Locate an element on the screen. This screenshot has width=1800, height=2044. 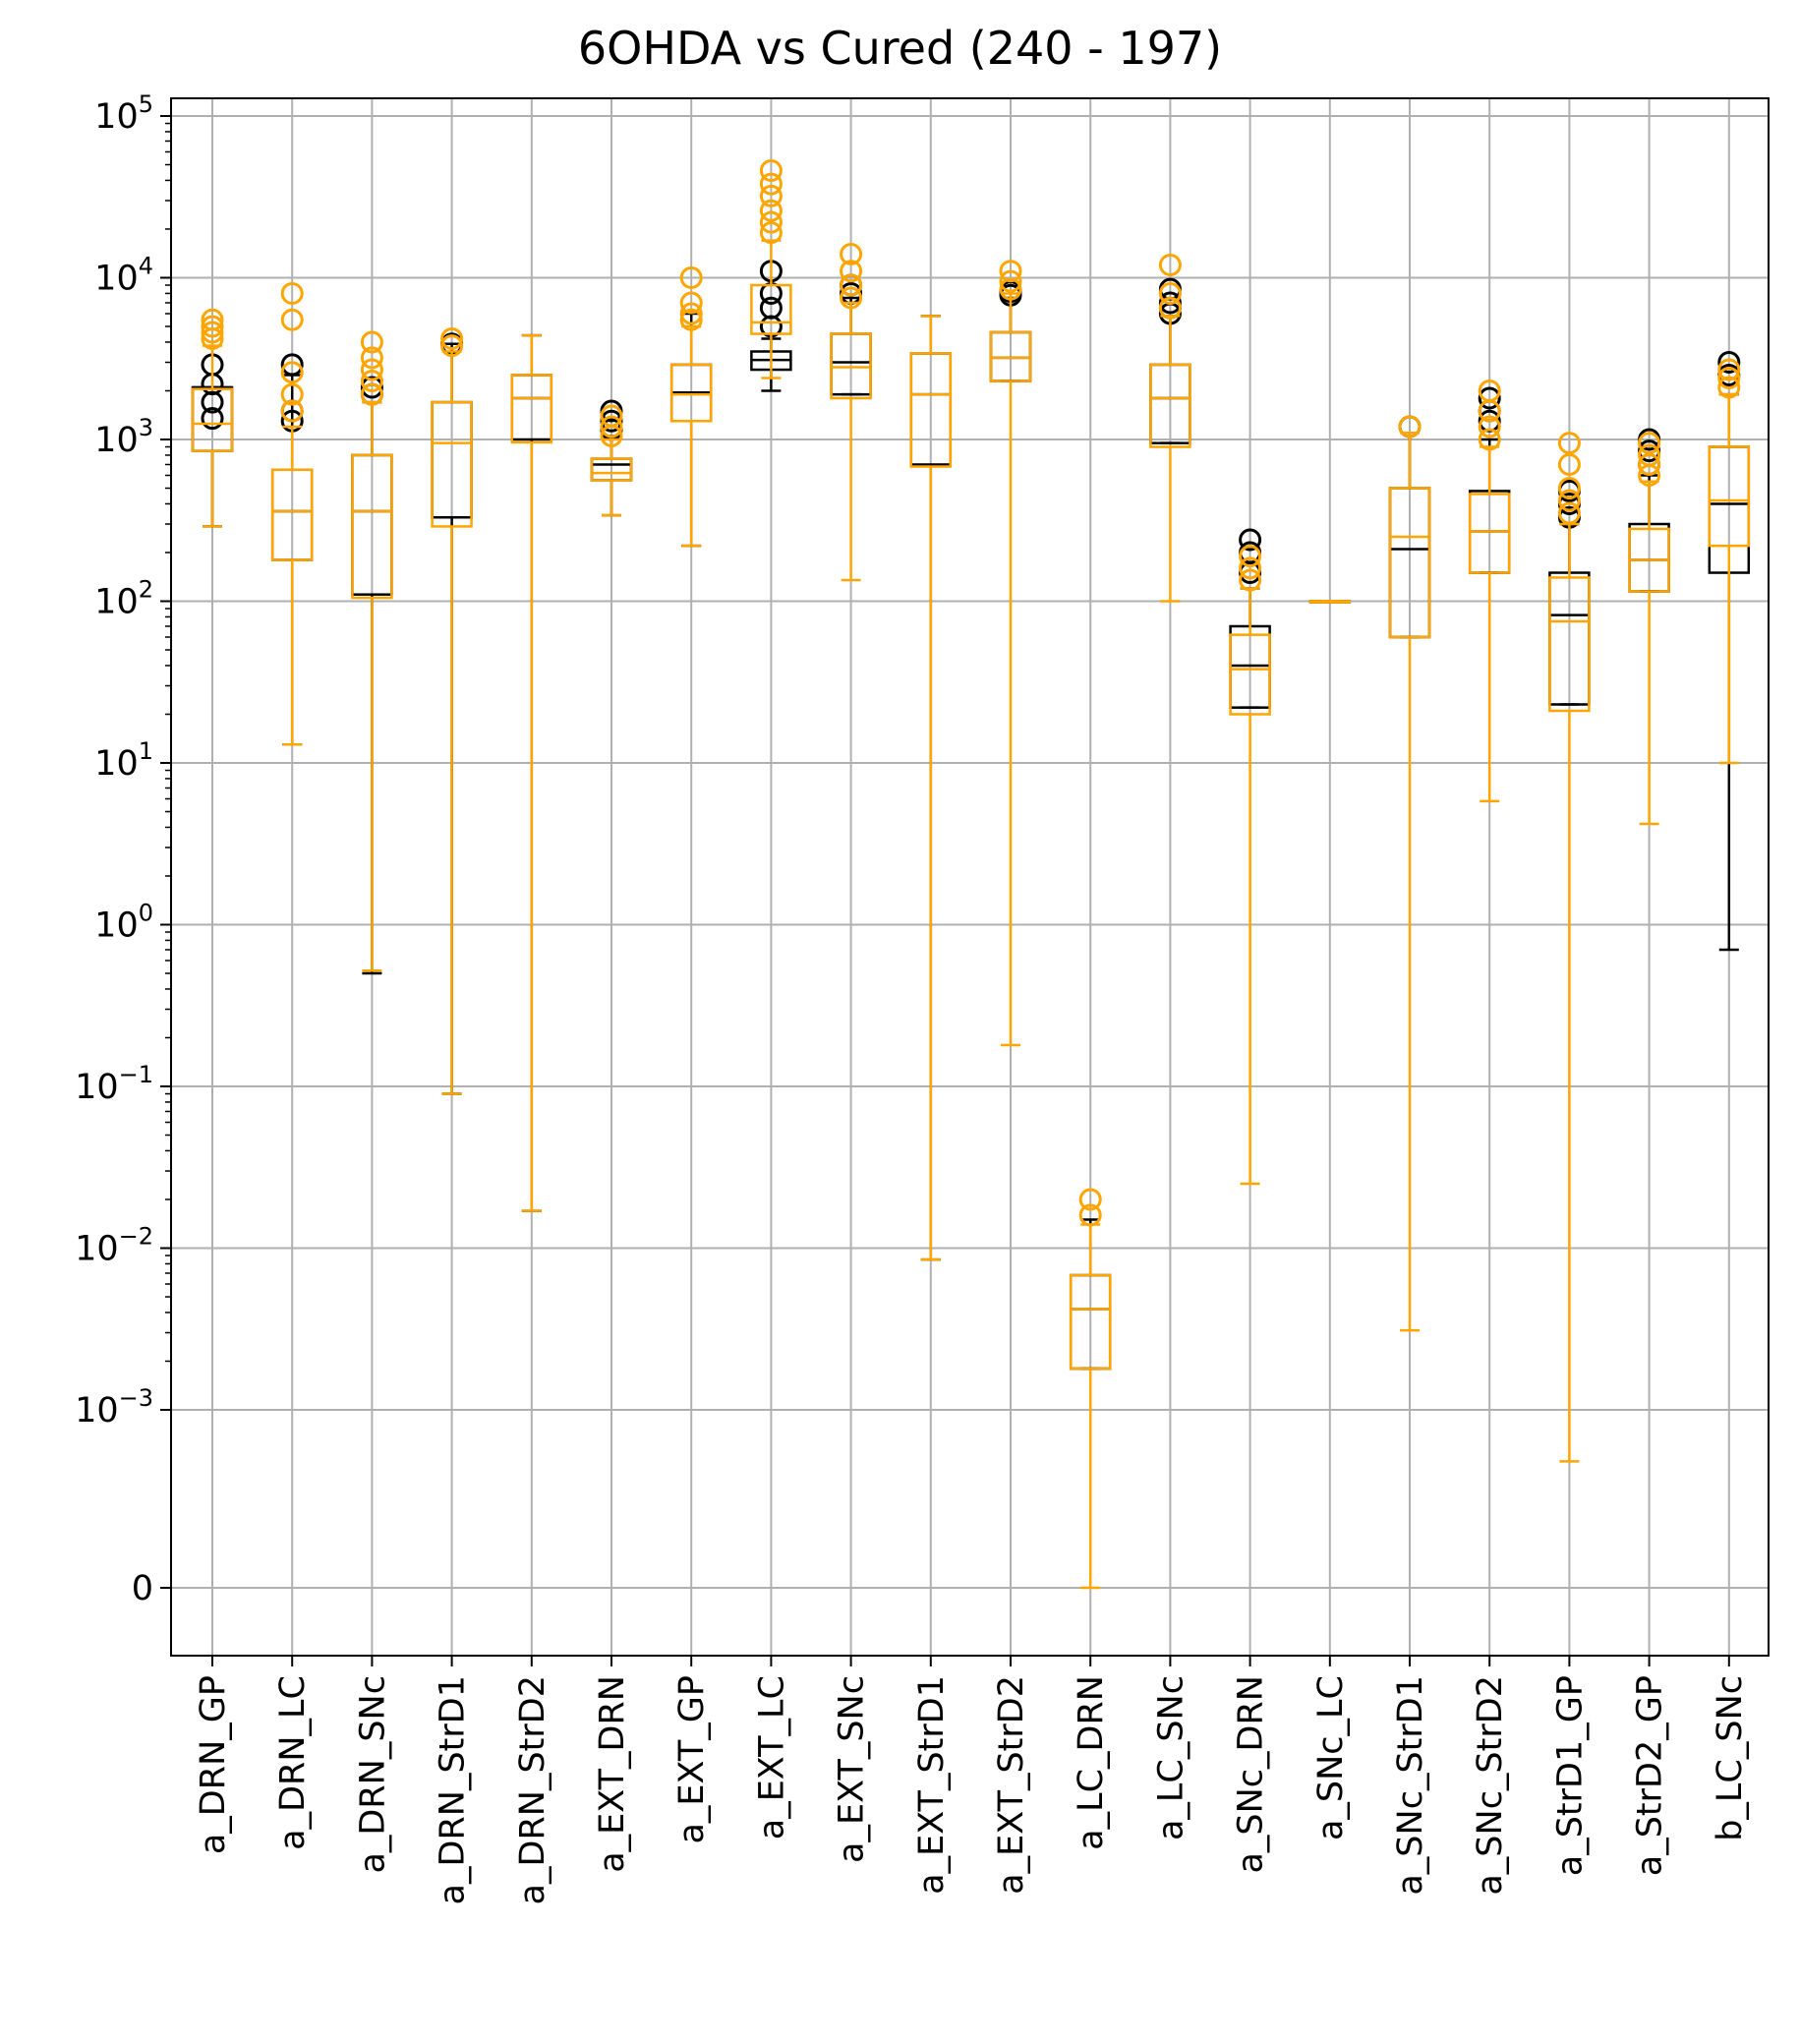
y-tick-label: 10¹ is located at coordinates (123, 760).